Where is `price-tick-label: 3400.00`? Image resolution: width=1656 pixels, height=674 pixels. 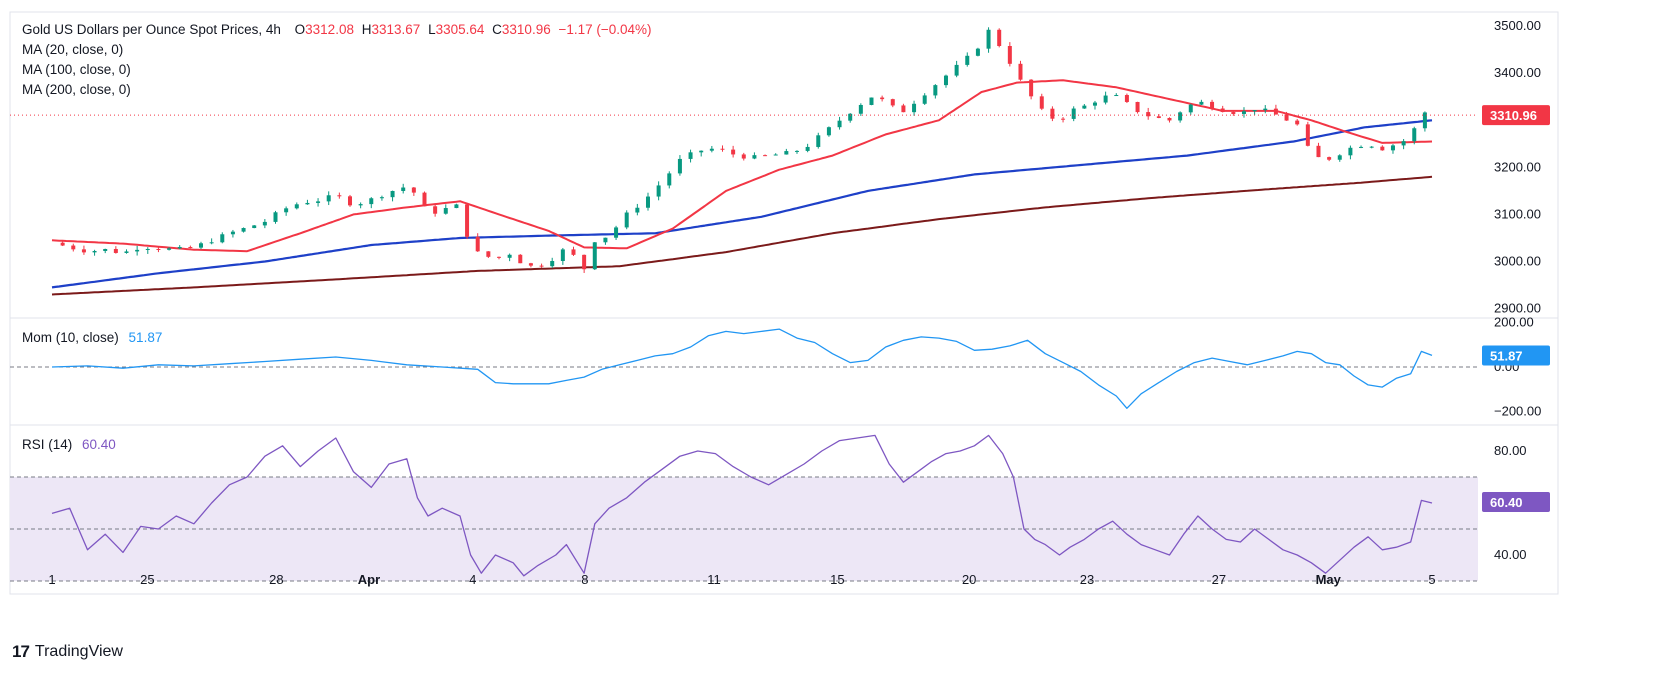
price-tick-label: 3400.00 is located at coordinates (1517, 72).